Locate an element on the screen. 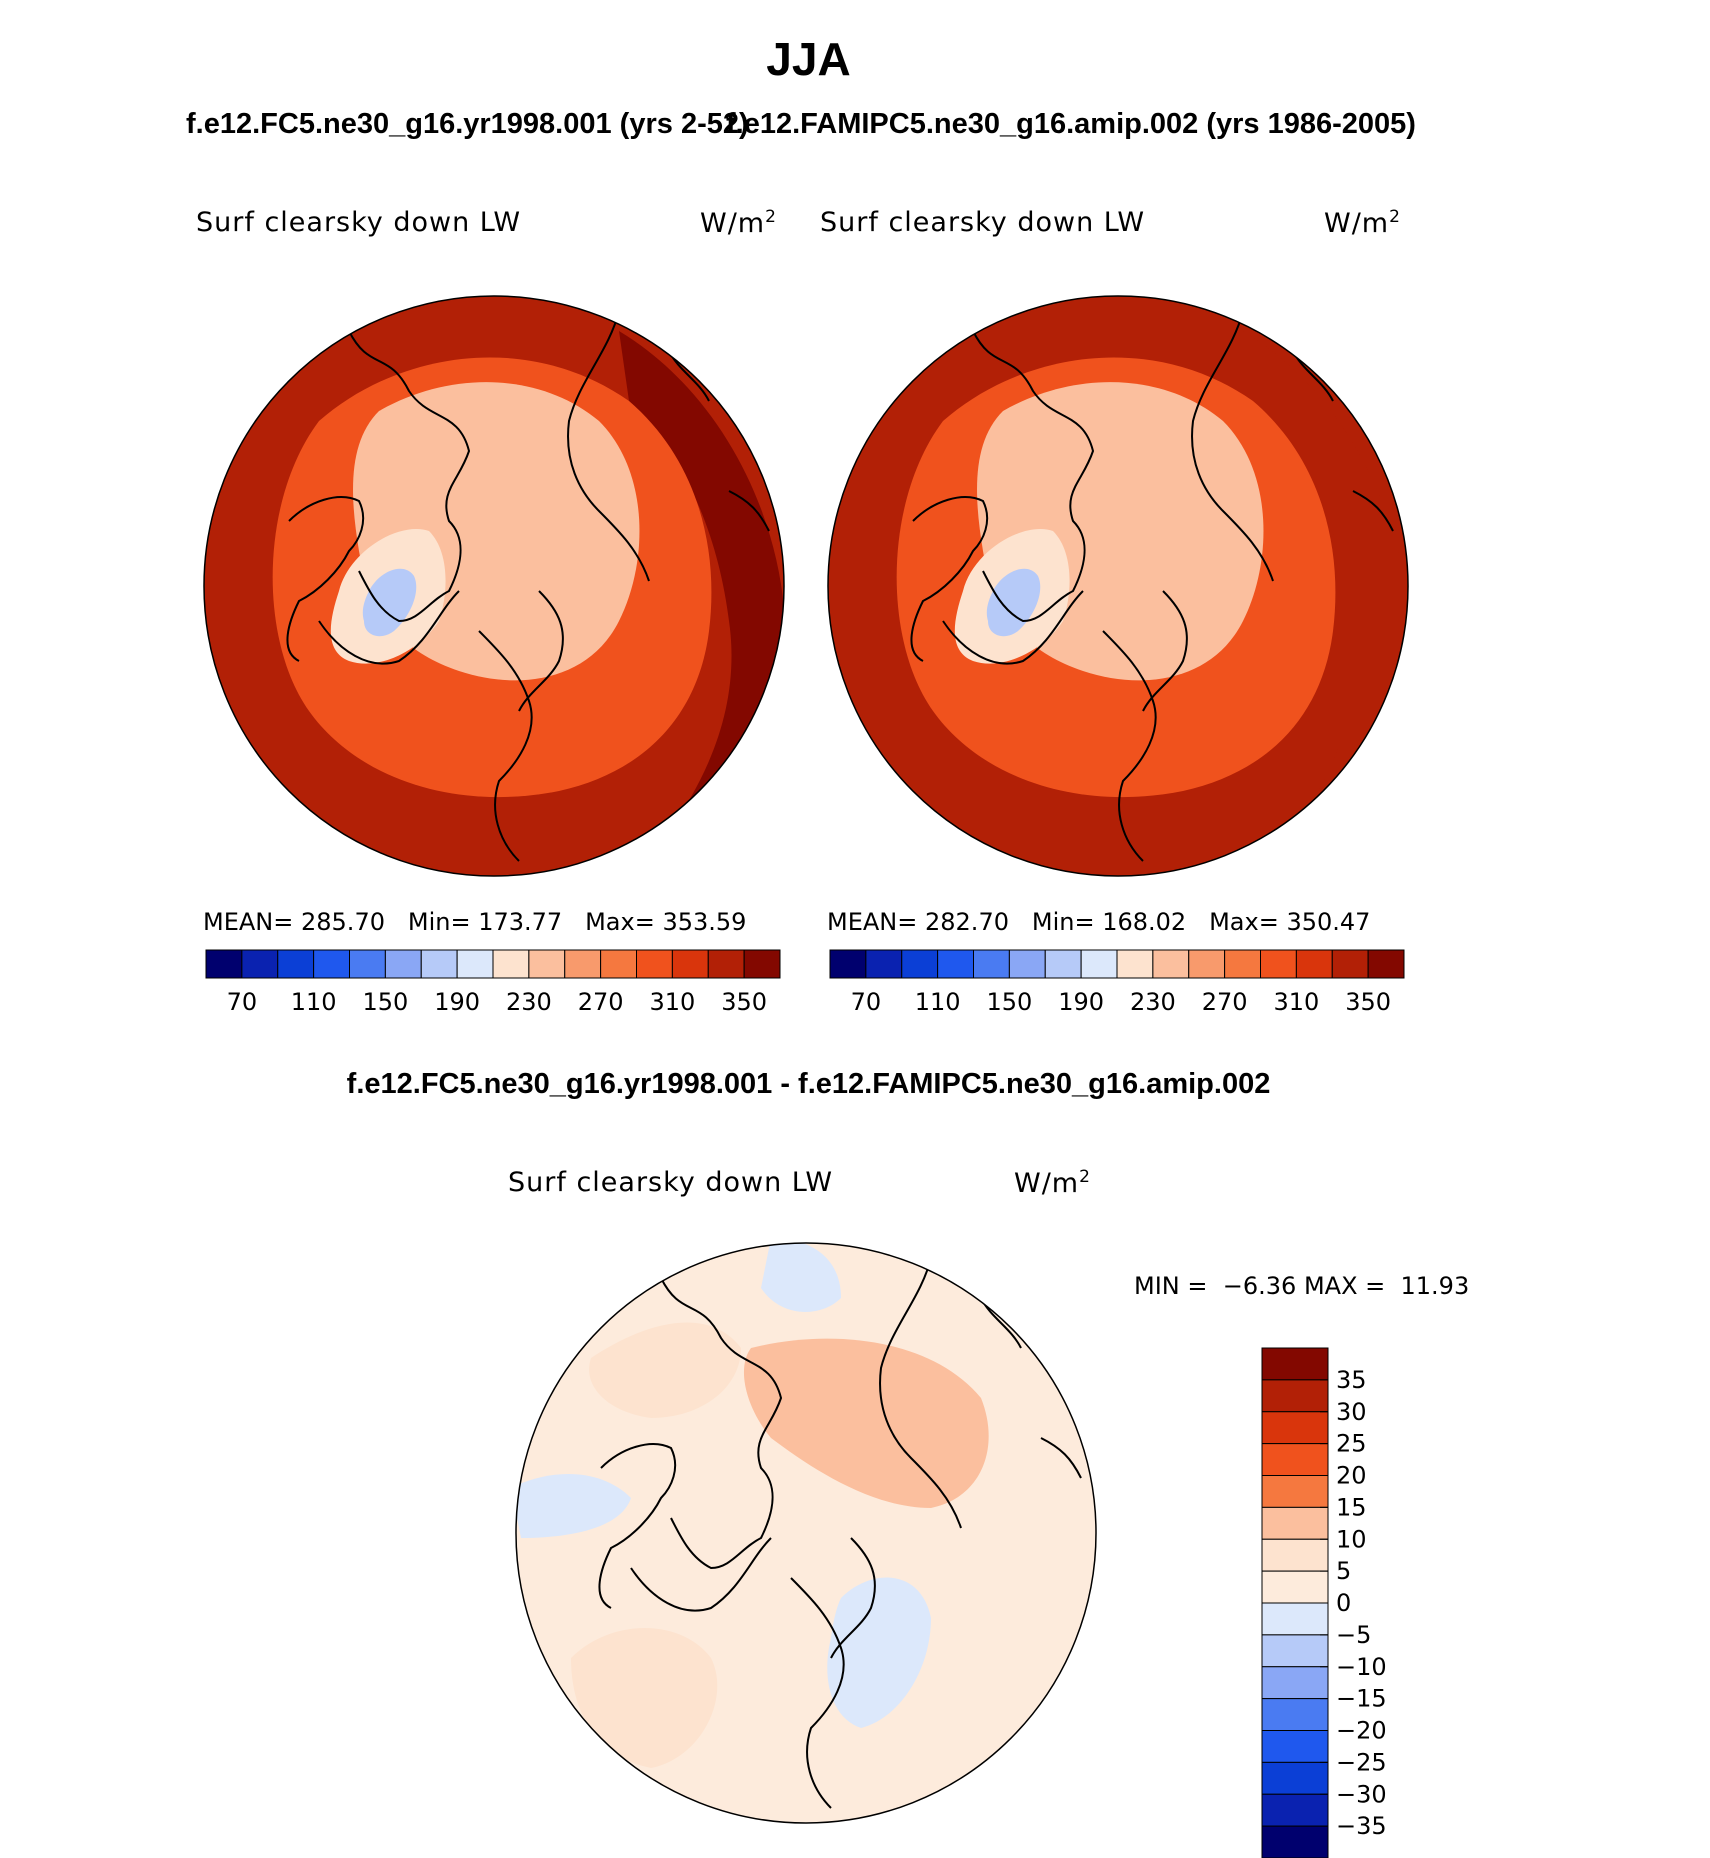 The height and width of the screenshot is (1858, 1710). colorbar-tick-label: 25 is located at coordinates (1351, 1444).